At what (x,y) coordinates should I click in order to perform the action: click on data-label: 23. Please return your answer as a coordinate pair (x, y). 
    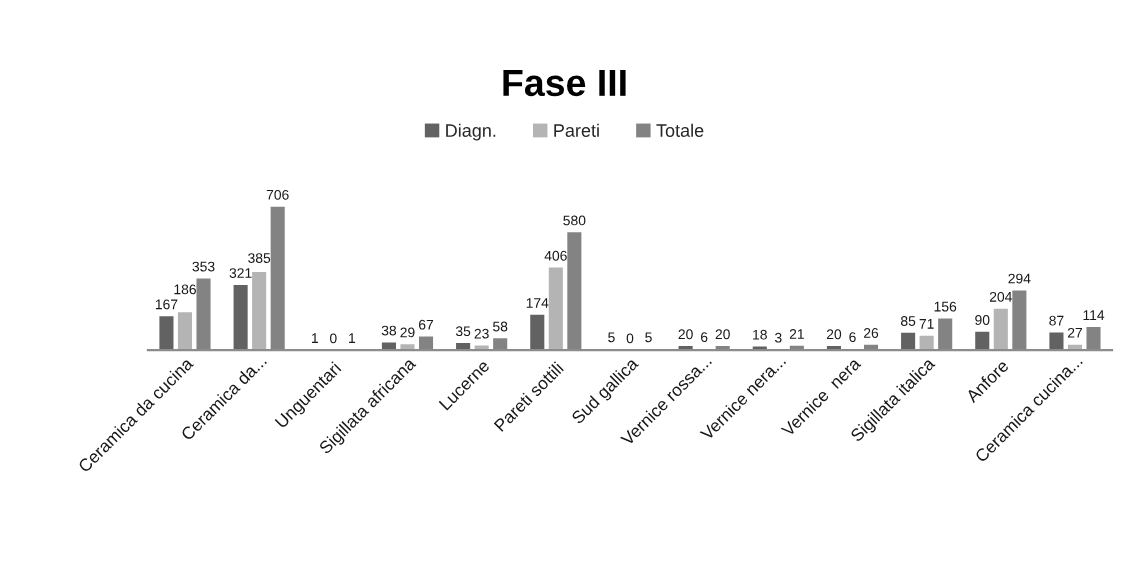
    Looking at the image, I should click on (481, 333).